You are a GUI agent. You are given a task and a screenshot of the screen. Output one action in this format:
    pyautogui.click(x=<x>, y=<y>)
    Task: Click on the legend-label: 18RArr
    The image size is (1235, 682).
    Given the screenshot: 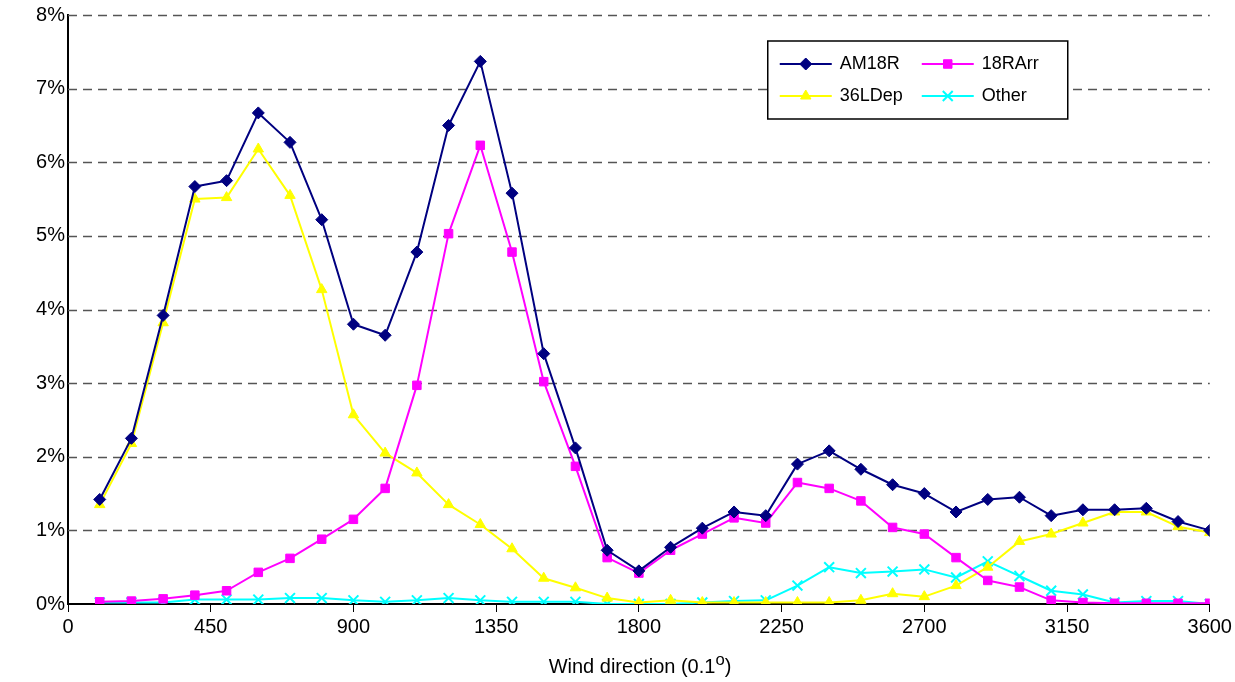 What is the action you would take?
    pyautogui.click(x=1010, y=62)
    